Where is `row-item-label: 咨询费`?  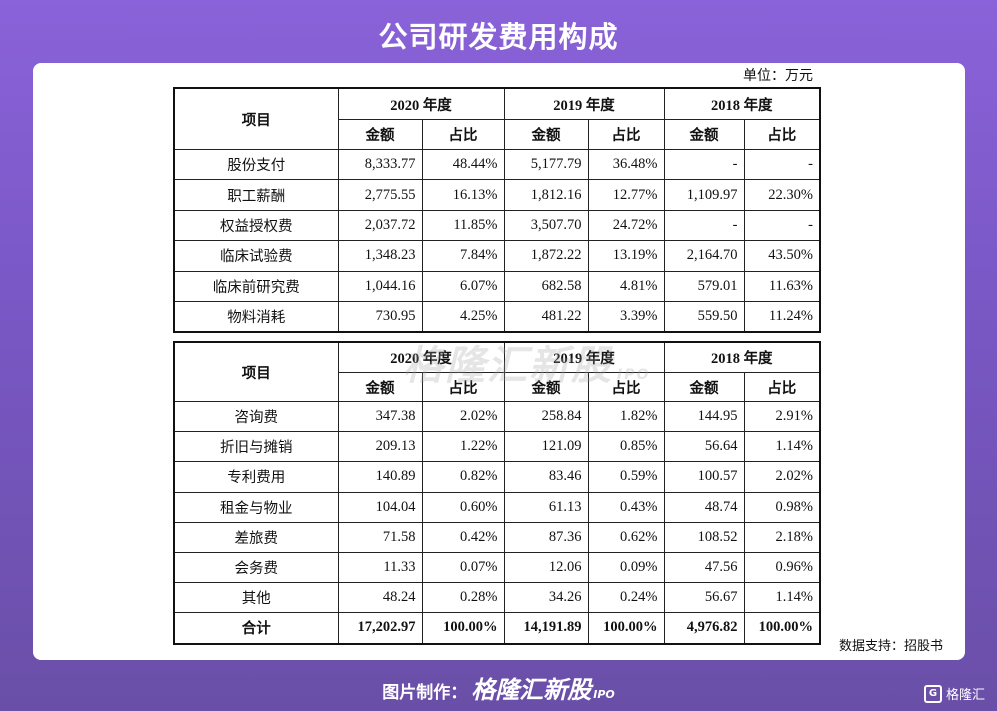 row-item-label: 咨询费 is located at coordinates (256, 416).